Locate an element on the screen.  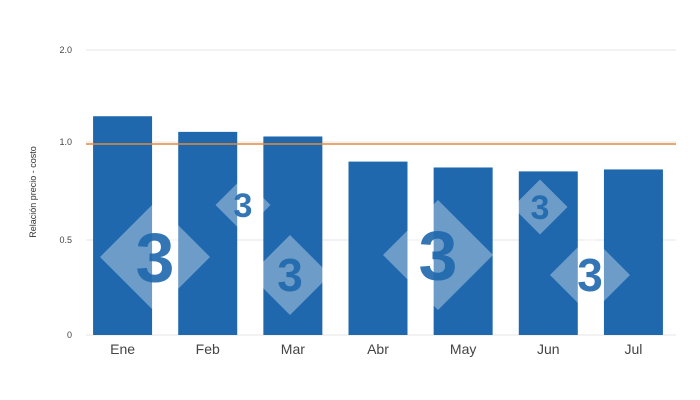
x-tick-label: Jun is located at coordinates (548, 349).